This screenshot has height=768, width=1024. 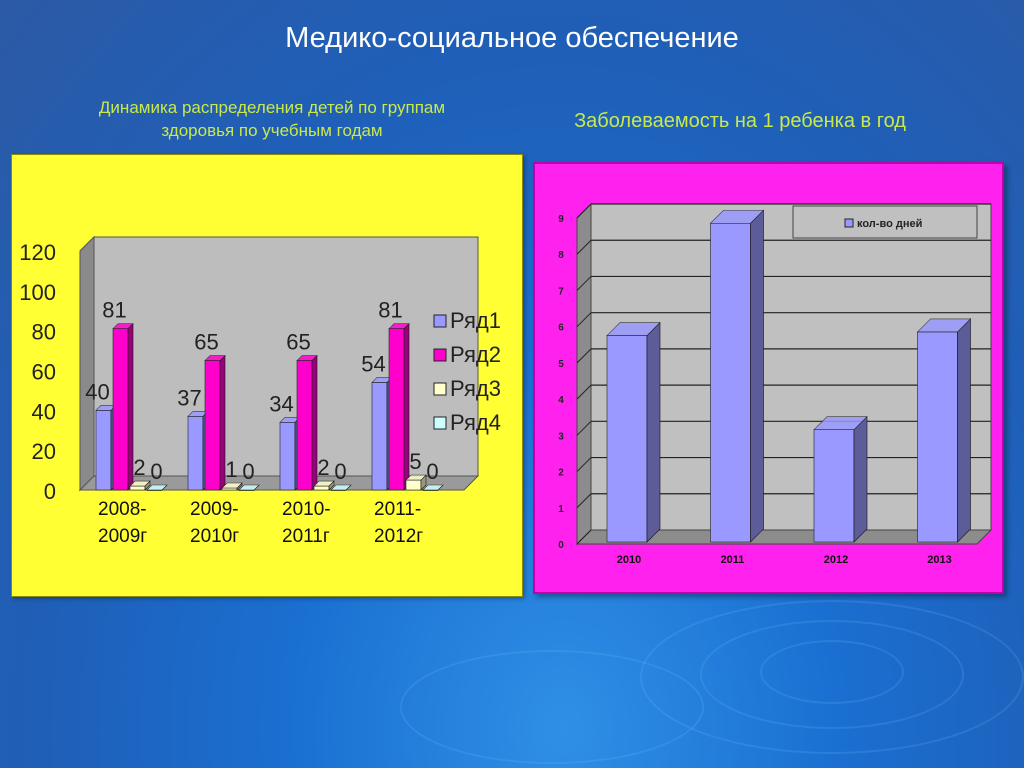 What do you see at coordinates (475, 320) in the screenshot?
I see `legend-label: Ряд1` at bounding box center [475, 320].